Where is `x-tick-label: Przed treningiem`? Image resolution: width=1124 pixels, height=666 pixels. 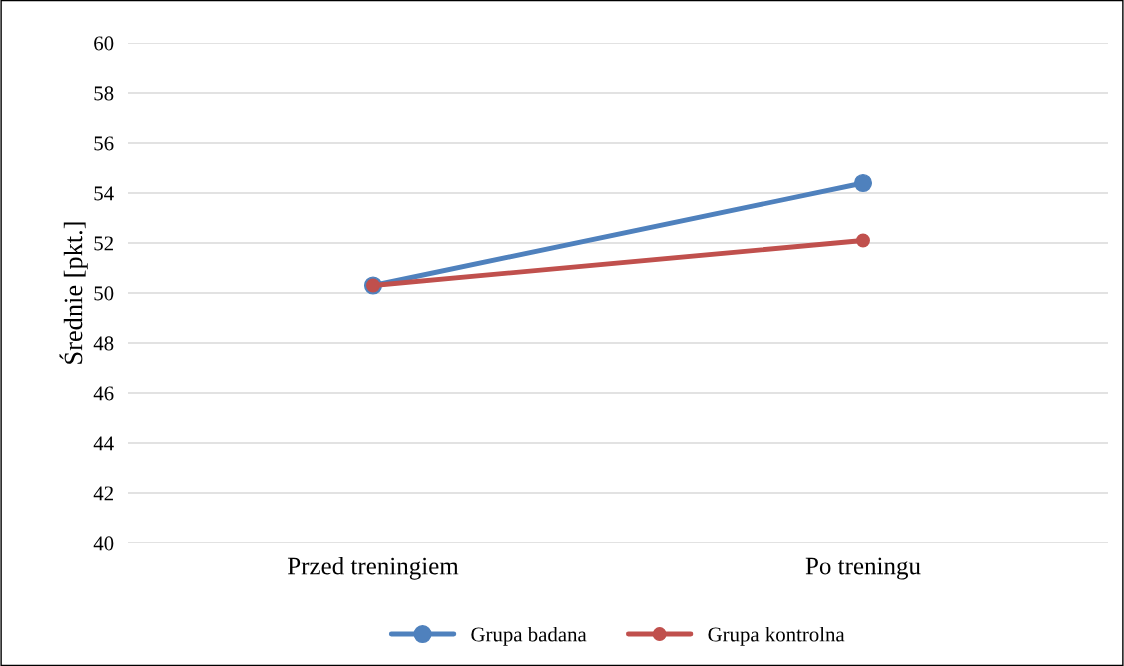 x-tick-label: Przed treningiem is located at coordinates (373, 568).